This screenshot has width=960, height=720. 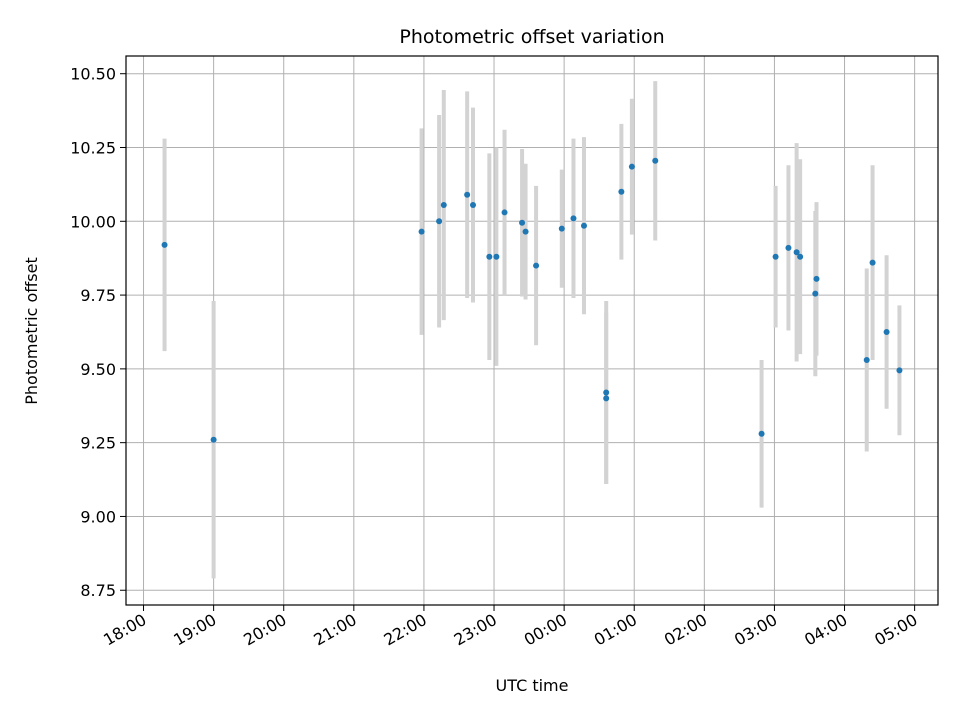 What do you see at coordinates (98, 443) in the screenshot?
I see `y-tick-label: 9.25` at bounding box center [98, 443].